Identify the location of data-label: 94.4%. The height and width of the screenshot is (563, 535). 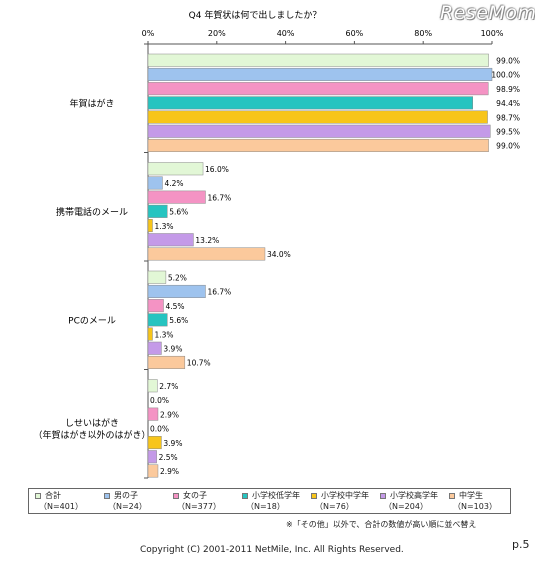
(508, 103).